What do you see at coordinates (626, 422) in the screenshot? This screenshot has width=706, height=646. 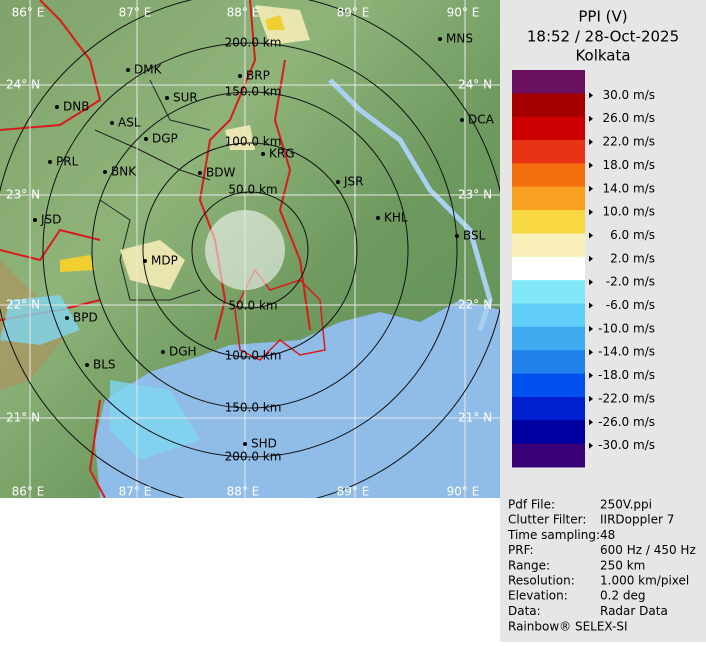 I see `legend-label: -26.0 m/s` at bounding box center [626, 422].